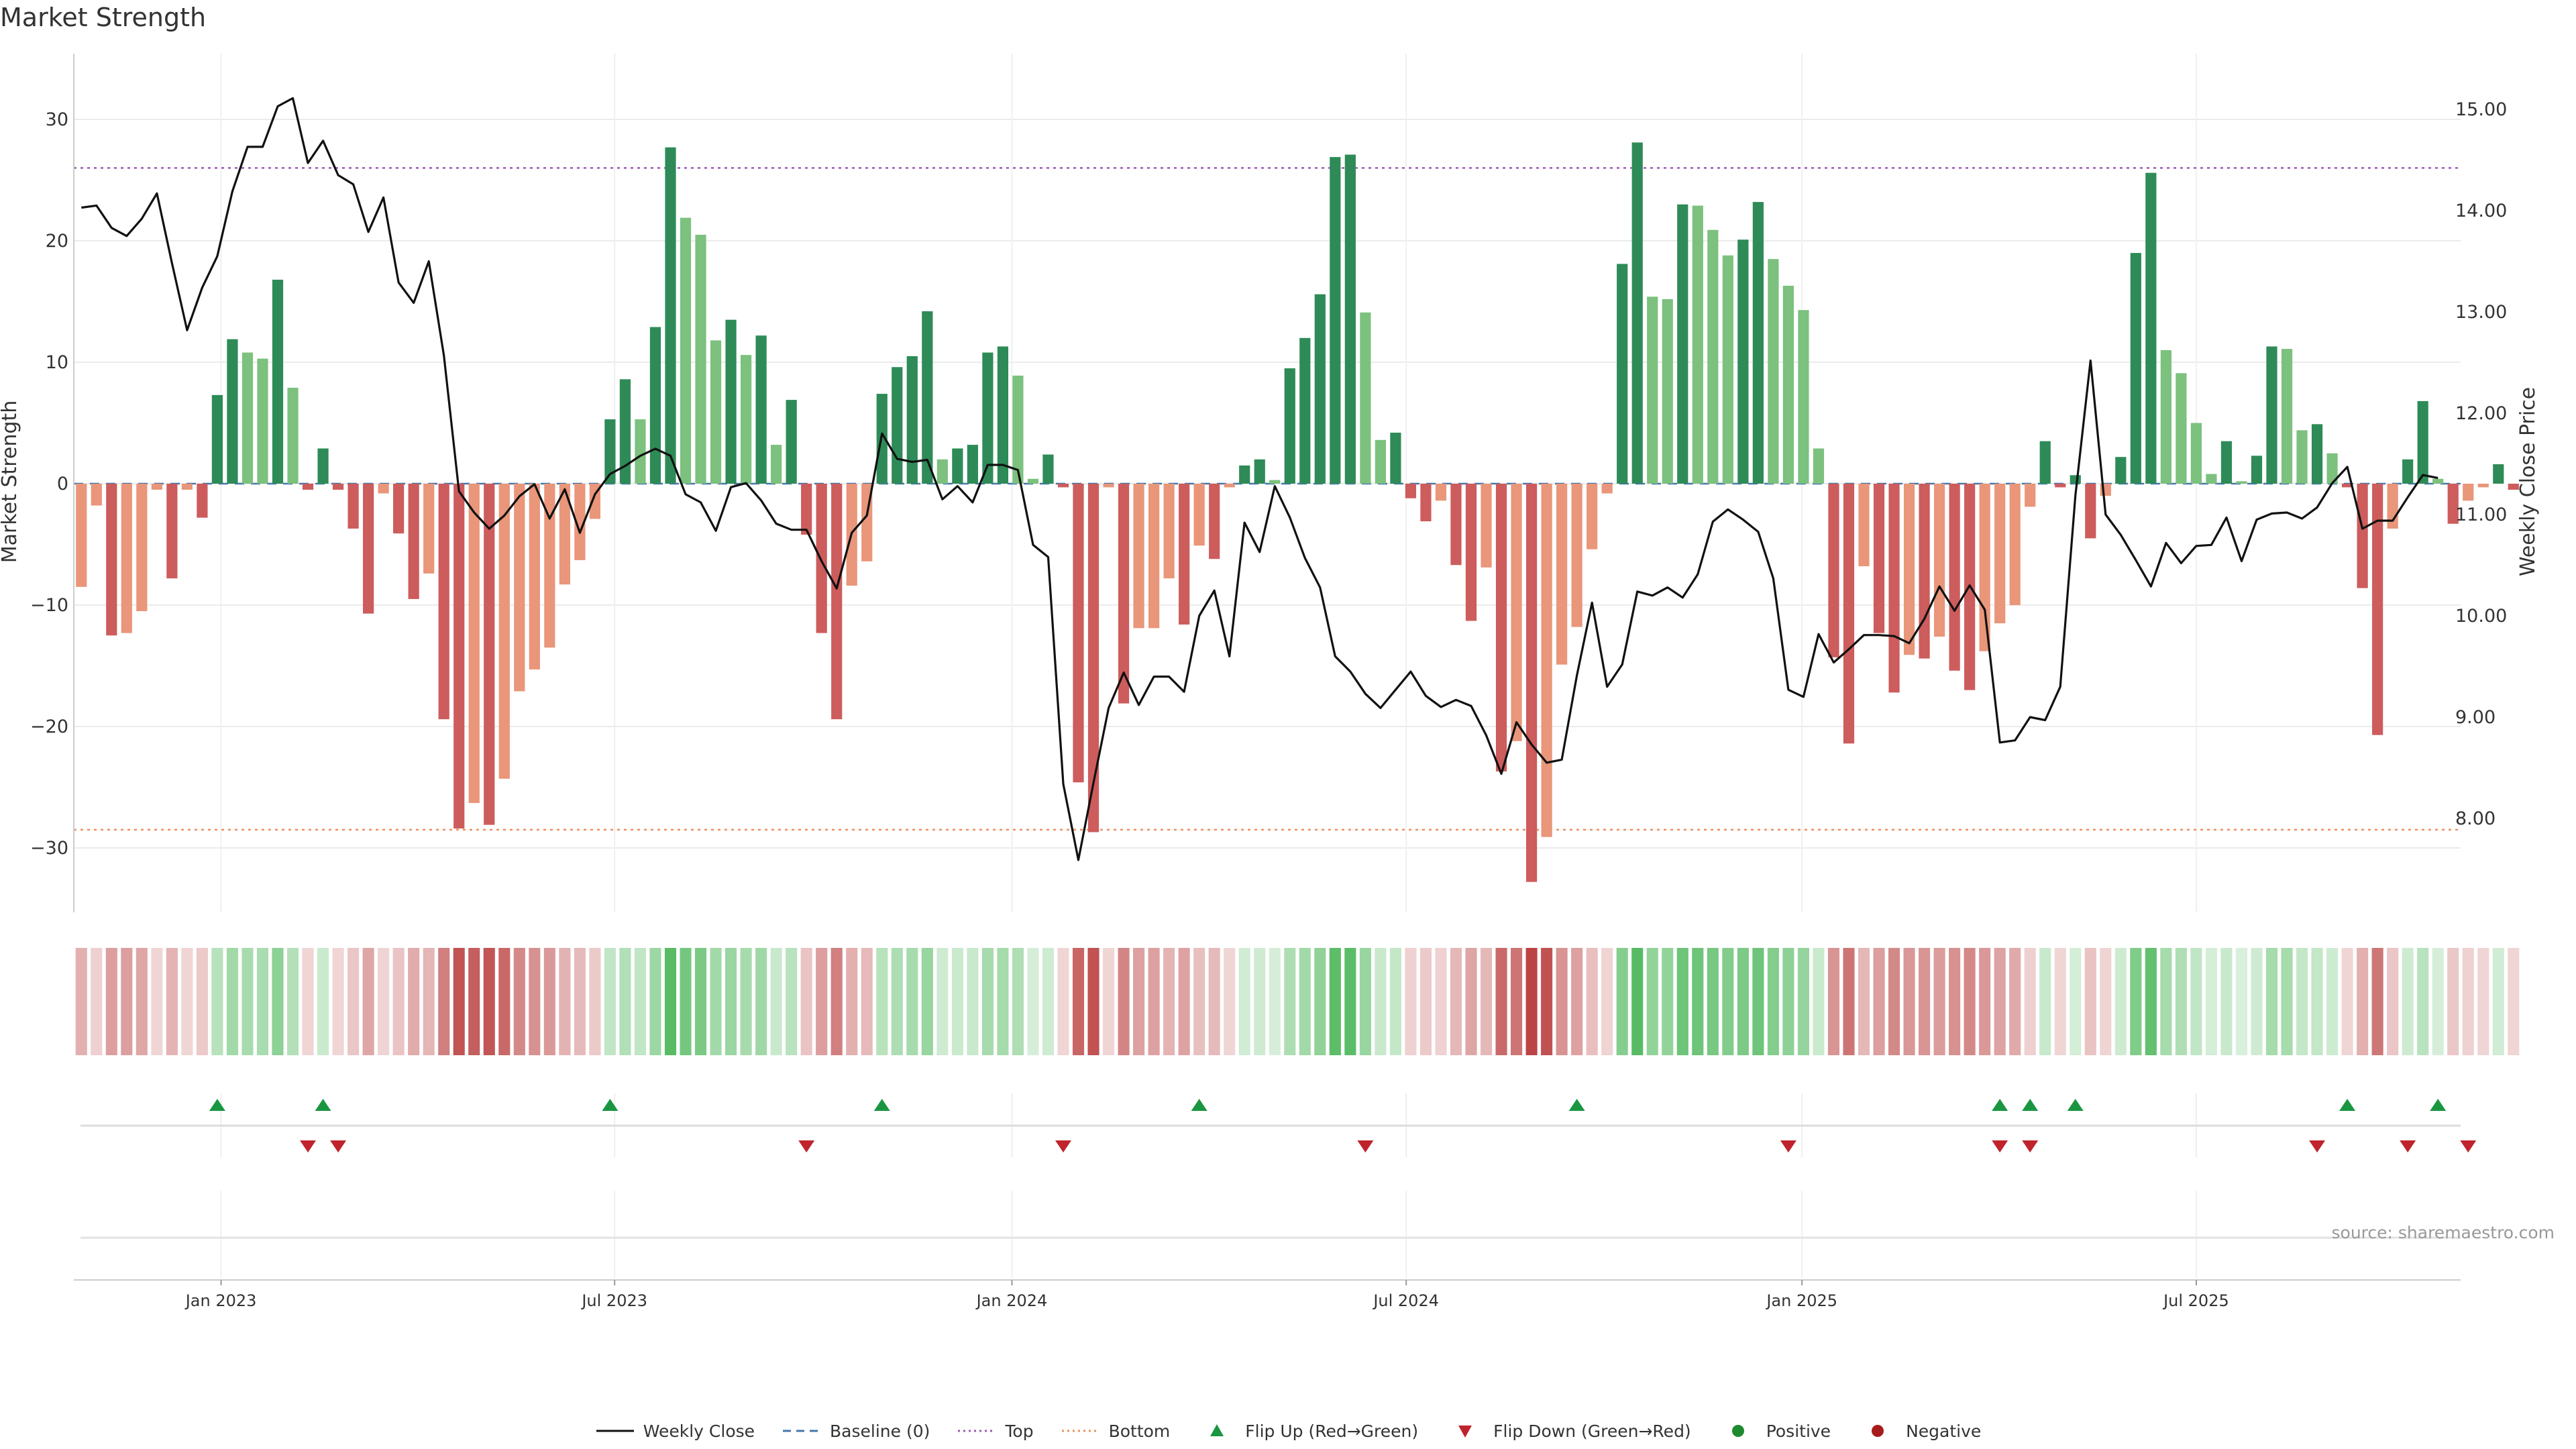  What do you see at coordinates (220, 1300) in the screenshot?
I see `x-tick-label: Jan 2023` at bounding box center [220, 1300].